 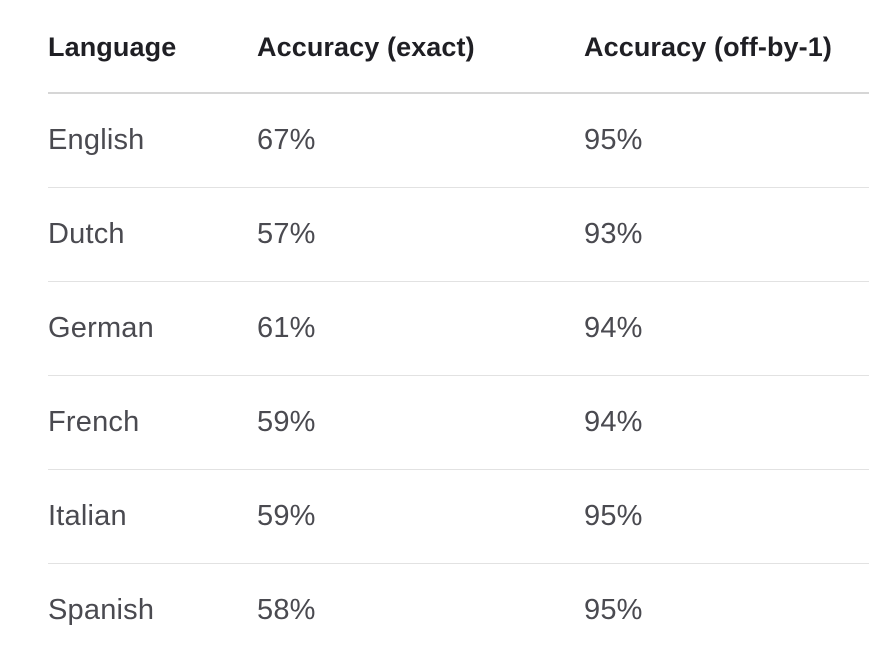 What do you see at coordinates (152, 610) in the screenshot?
I see `language-cell: Spanish` at bounding box center [152, 610].